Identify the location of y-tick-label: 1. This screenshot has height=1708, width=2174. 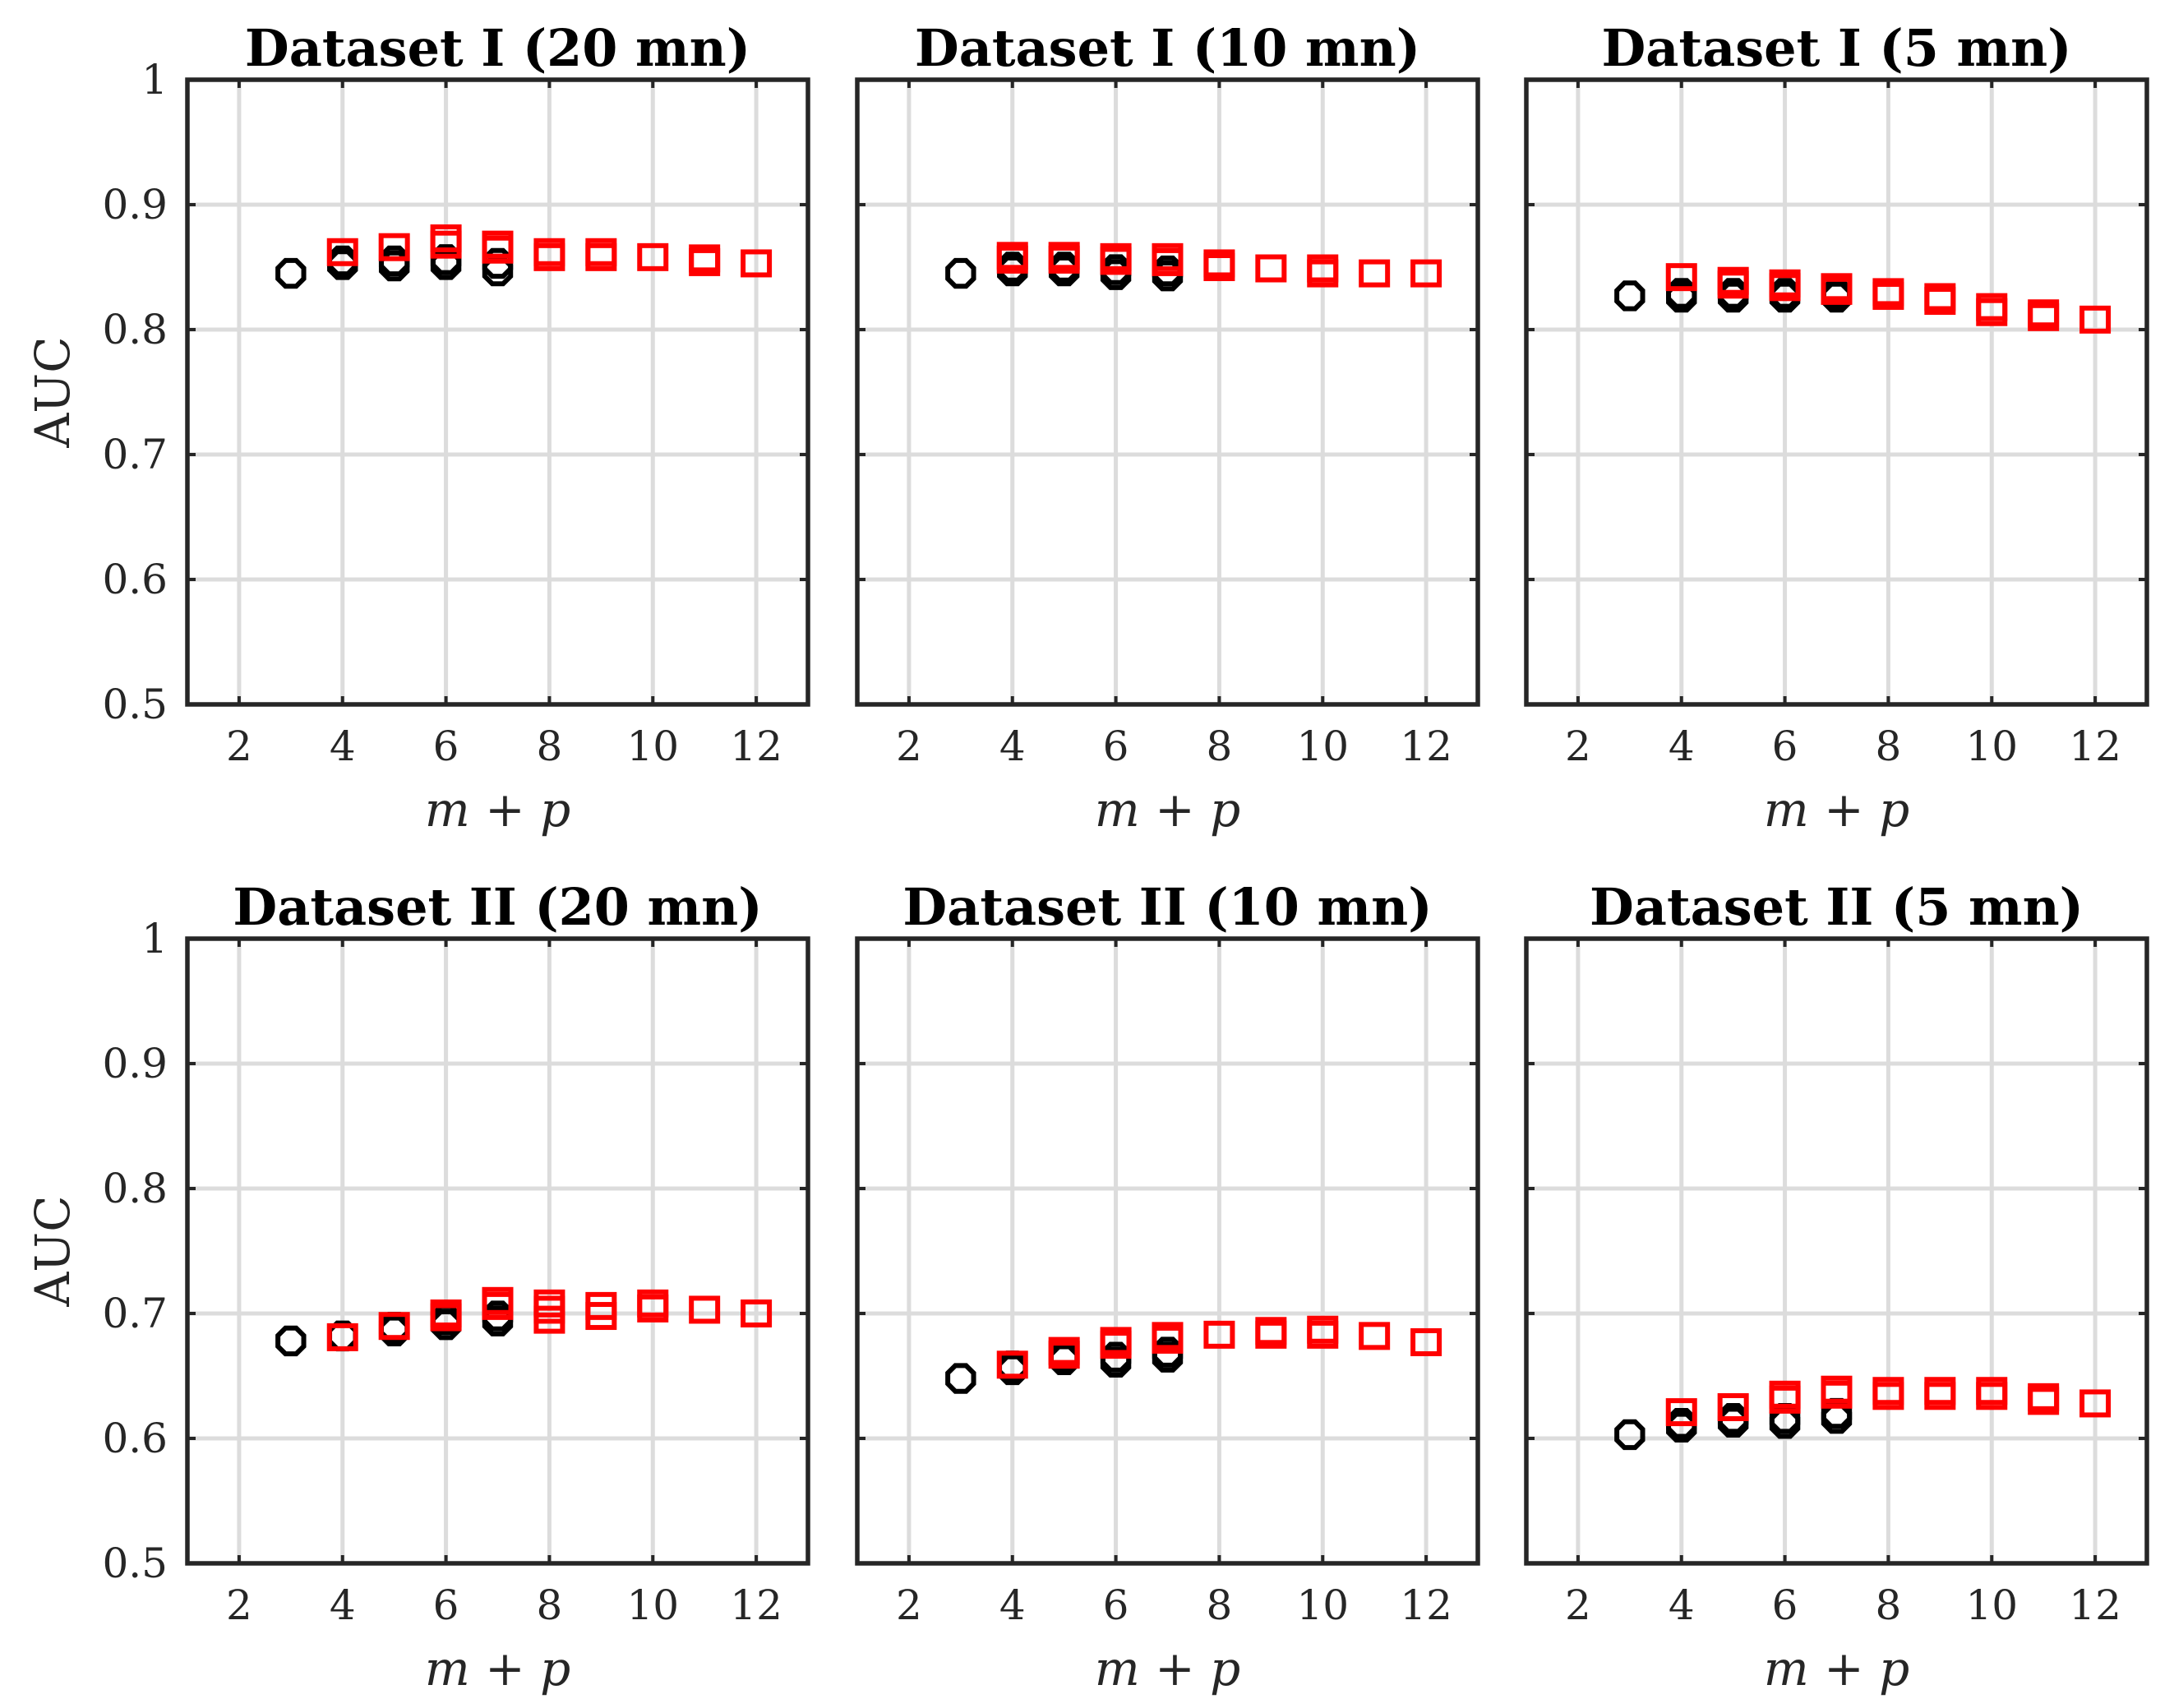
(154, 938).